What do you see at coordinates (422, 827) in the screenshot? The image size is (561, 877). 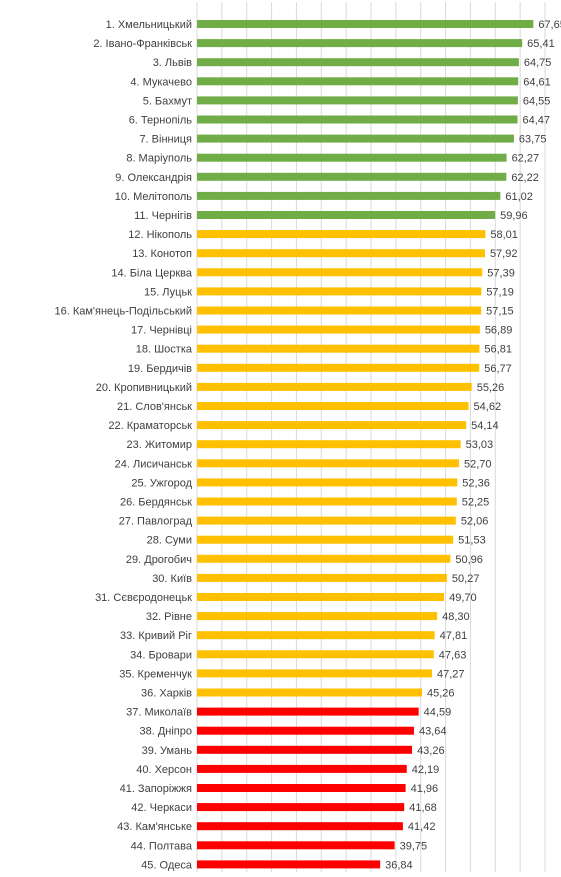 I see `value-label: 41,42` at bounding box center [422, 827].